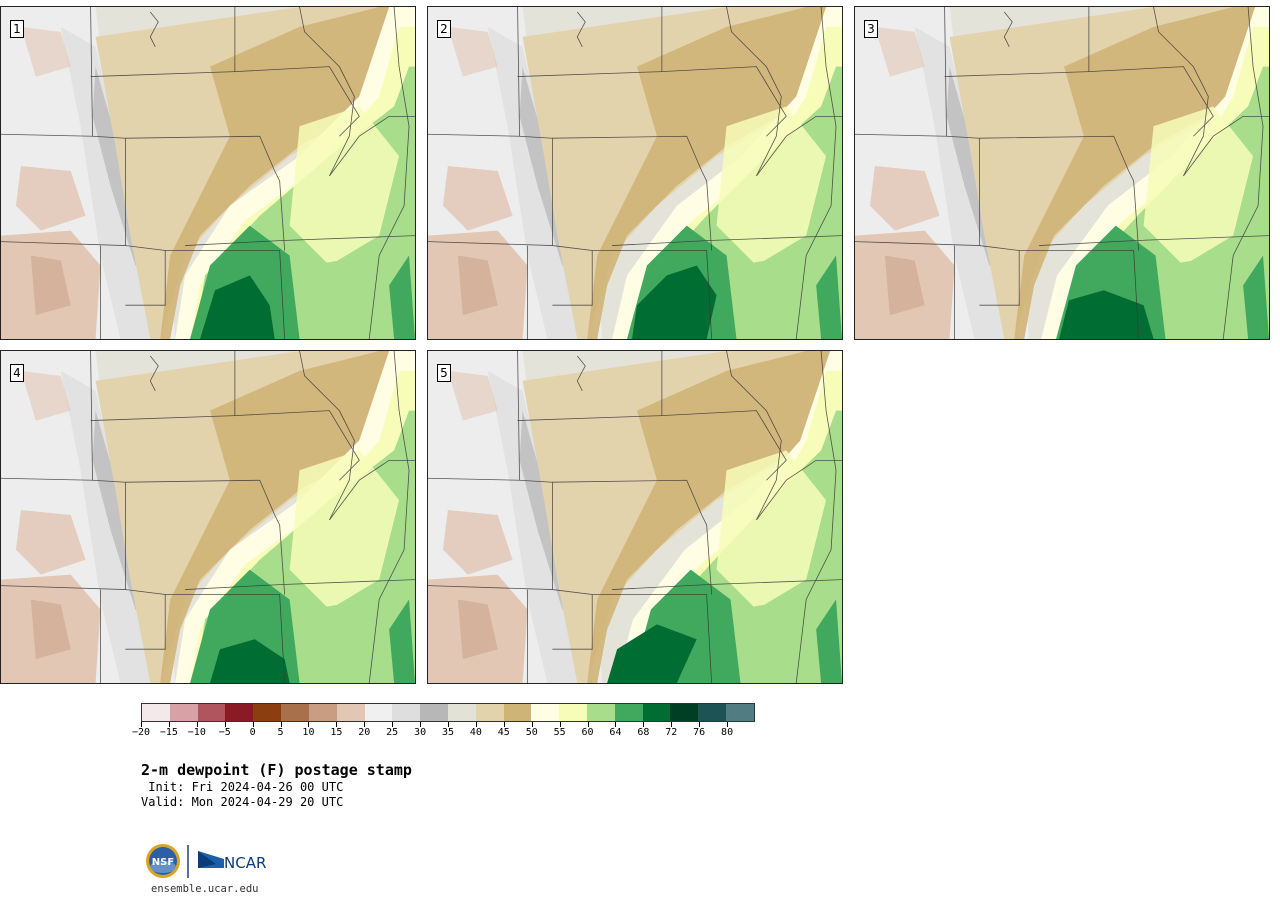  Describe the element at coordinates (242, 787) in the screenshot. I see `init-time: Init: Fri 2024-04-26 00 UTC` at that location.